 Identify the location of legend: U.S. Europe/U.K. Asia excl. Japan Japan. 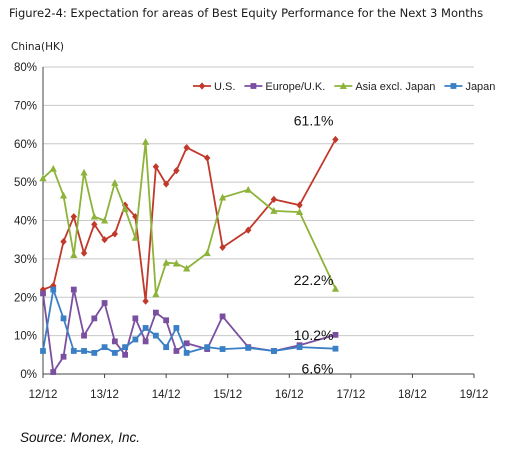
(344, 87).